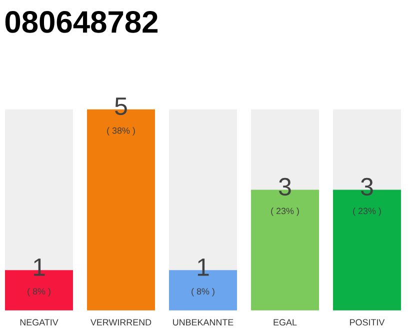 This screenshot has width=410, height=329. Describe the element at coordinates (39, 322) in the screenshot. I see `x-tick-label: NEGATIV` at that location.